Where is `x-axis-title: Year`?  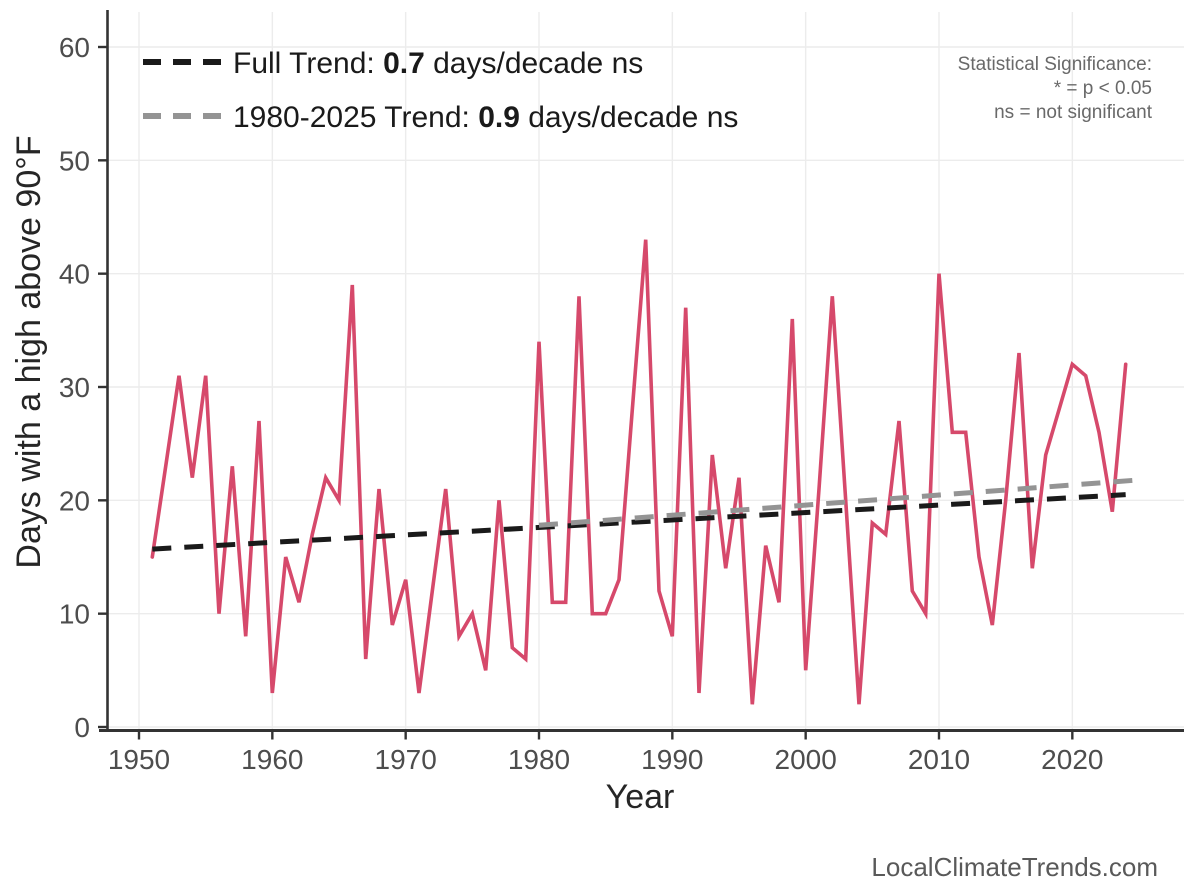 x-axis-title: Year is located at coordinates (640, 797).